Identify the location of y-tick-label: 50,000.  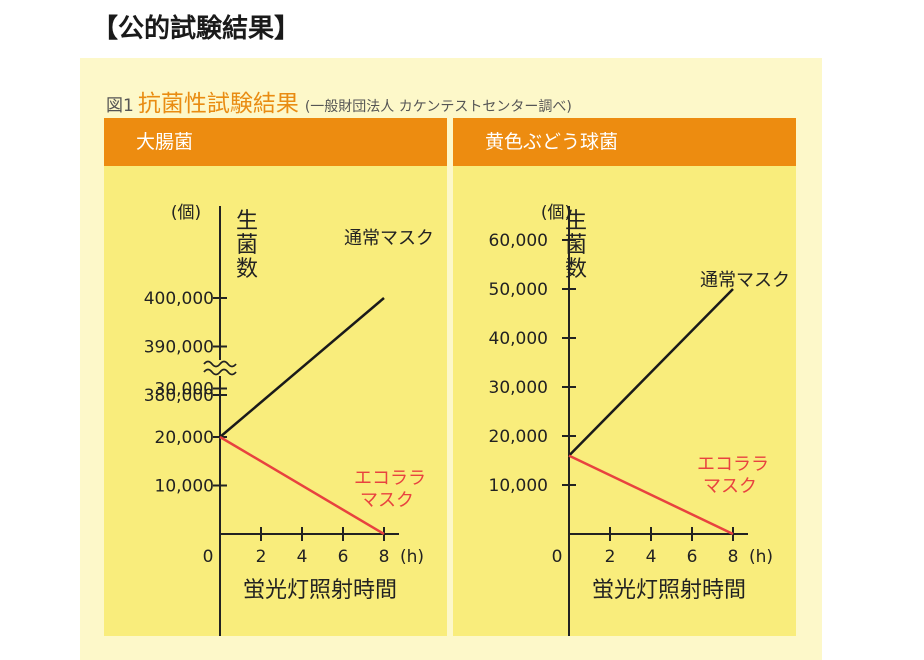
(518, 290).